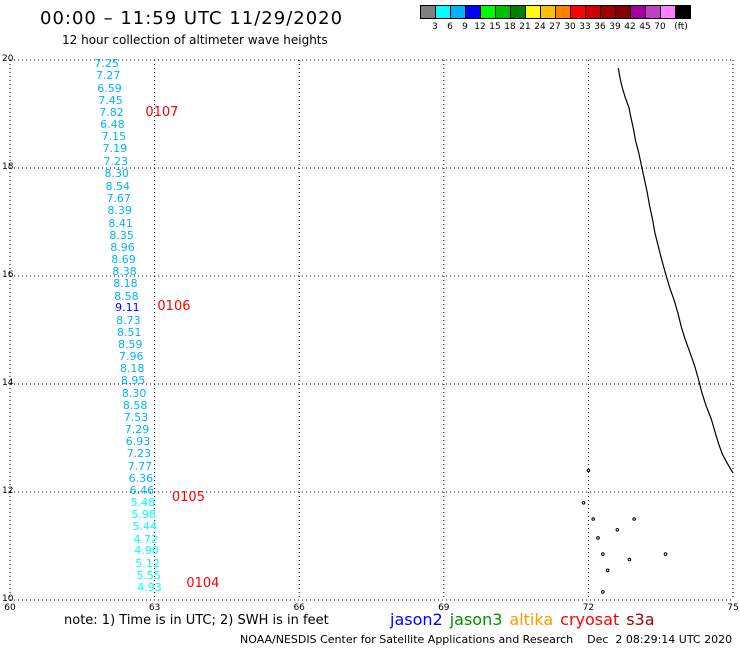  Describe the element at coordinates (148, 575) in the screenshot. I see `wave-height-label: 5.55` at that location.